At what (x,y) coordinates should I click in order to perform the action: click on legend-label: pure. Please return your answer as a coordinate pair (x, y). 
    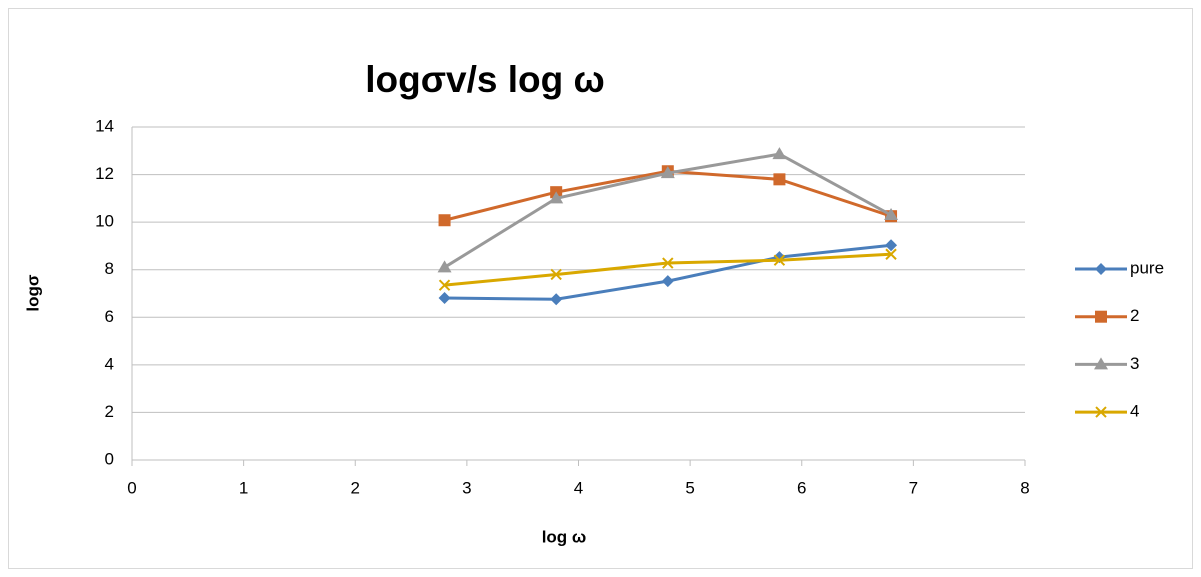
    Looking at the image, I should click on (1147, 267).